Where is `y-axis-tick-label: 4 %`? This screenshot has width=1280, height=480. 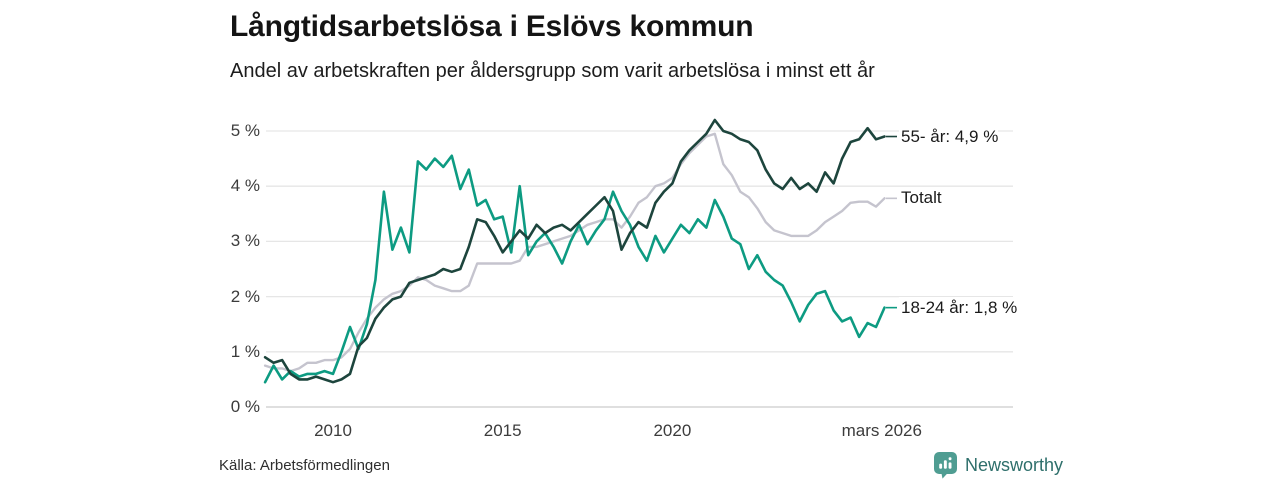 y-axis-tick-label: 4 % is located at coordinates (245, 186).